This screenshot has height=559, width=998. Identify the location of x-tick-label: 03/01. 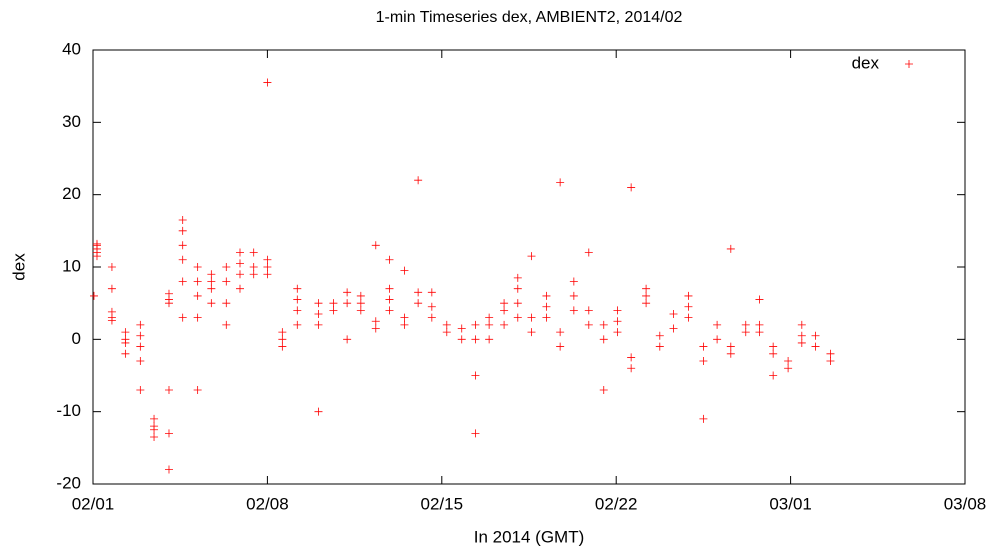
(790, 503).